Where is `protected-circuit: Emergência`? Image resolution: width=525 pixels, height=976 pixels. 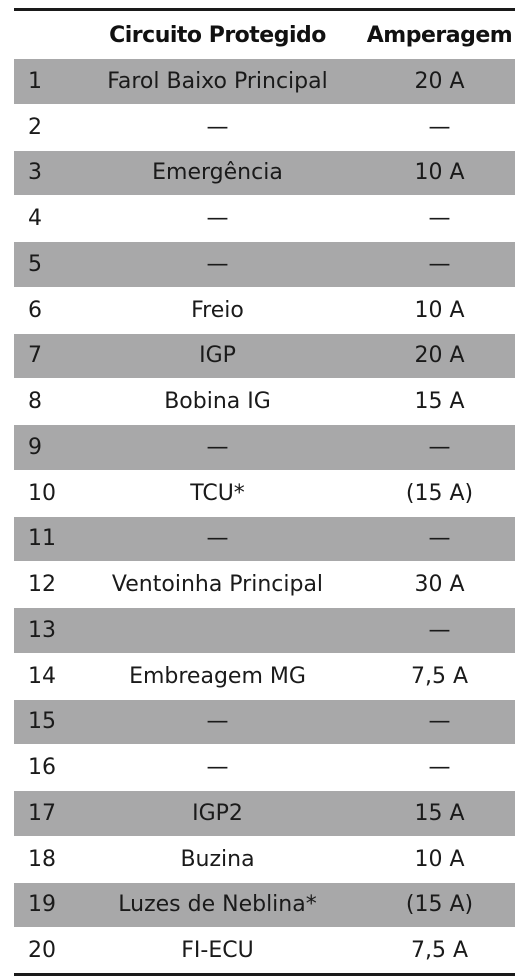
protected-circuit: Emergência is located at coordinates (217, 173).